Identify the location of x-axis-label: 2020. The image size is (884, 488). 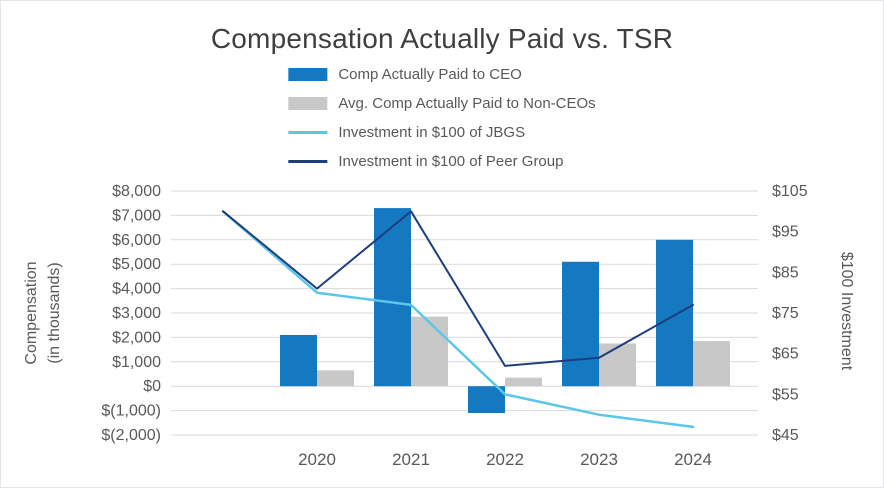
(317, 459).